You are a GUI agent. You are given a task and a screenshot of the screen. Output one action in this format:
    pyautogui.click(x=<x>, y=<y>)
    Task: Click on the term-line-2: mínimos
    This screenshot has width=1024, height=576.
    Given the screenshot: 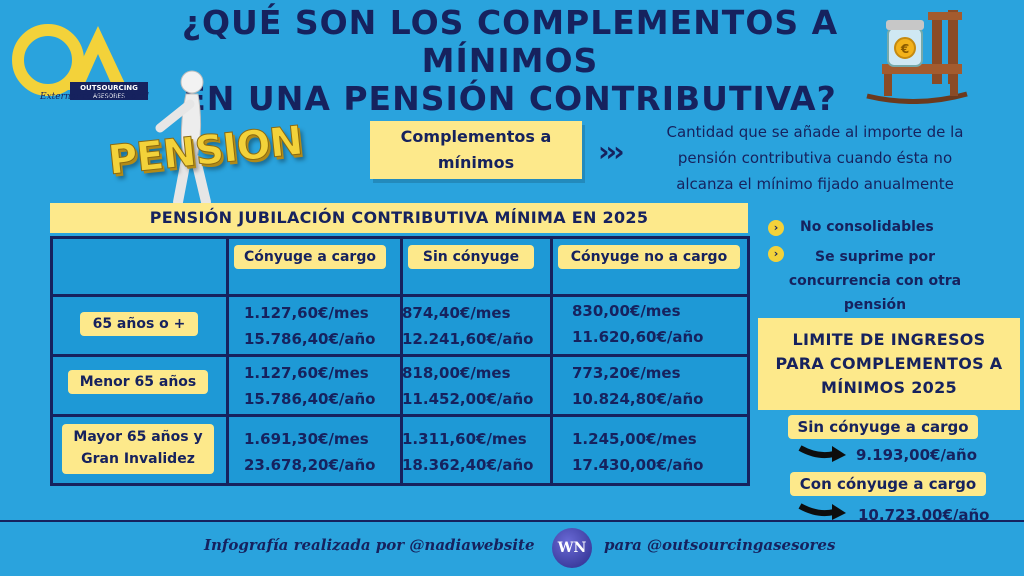 What is the action you would take?
    pyautogui.click(x=476, y=162)
    